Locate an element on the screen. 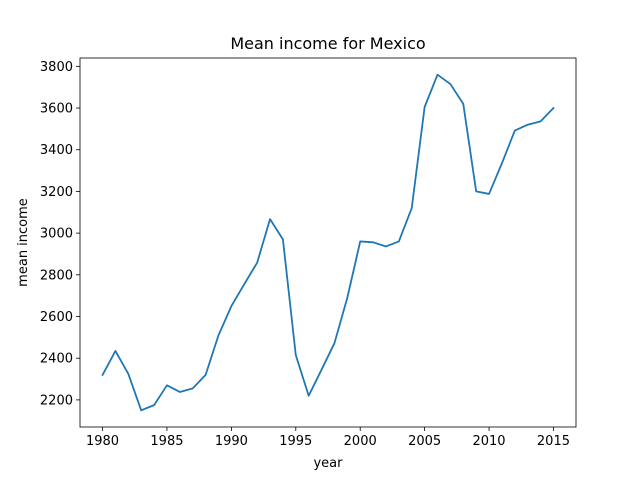  y-tick-label: 3800 is located at coordinates (56, 67).